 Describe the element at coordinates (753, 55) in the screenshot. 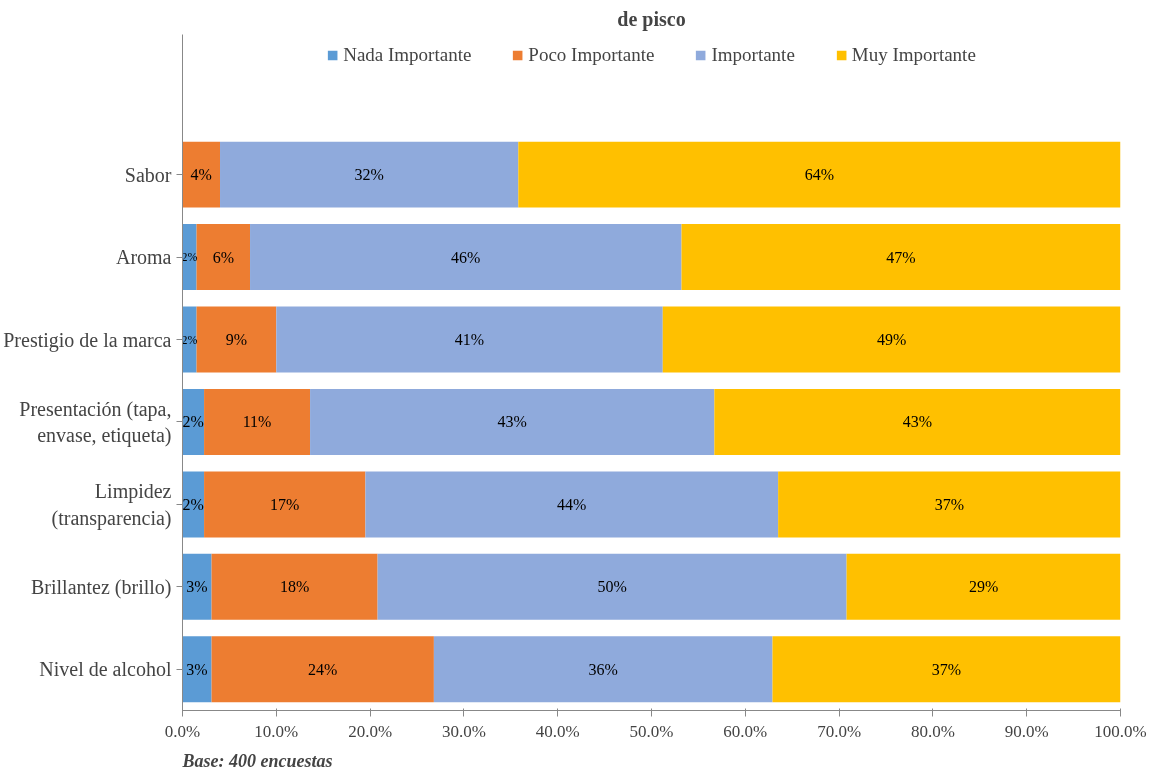

I see `legend-label: Importante` at that location.